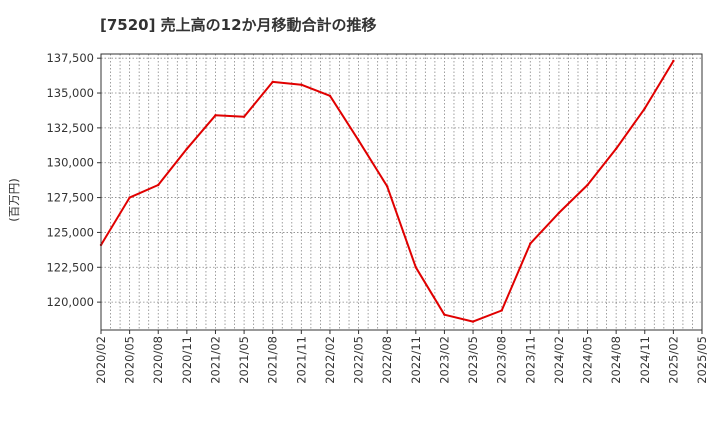  I want to click on x-tick-label: 2023/02, so click(444, 360).